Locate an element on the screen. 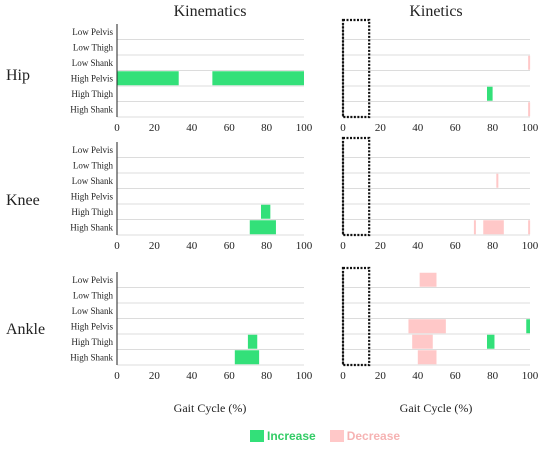 This screenshot has height=450, width=550. legend-item-increase: Increase is located at coordinates (283, 436).